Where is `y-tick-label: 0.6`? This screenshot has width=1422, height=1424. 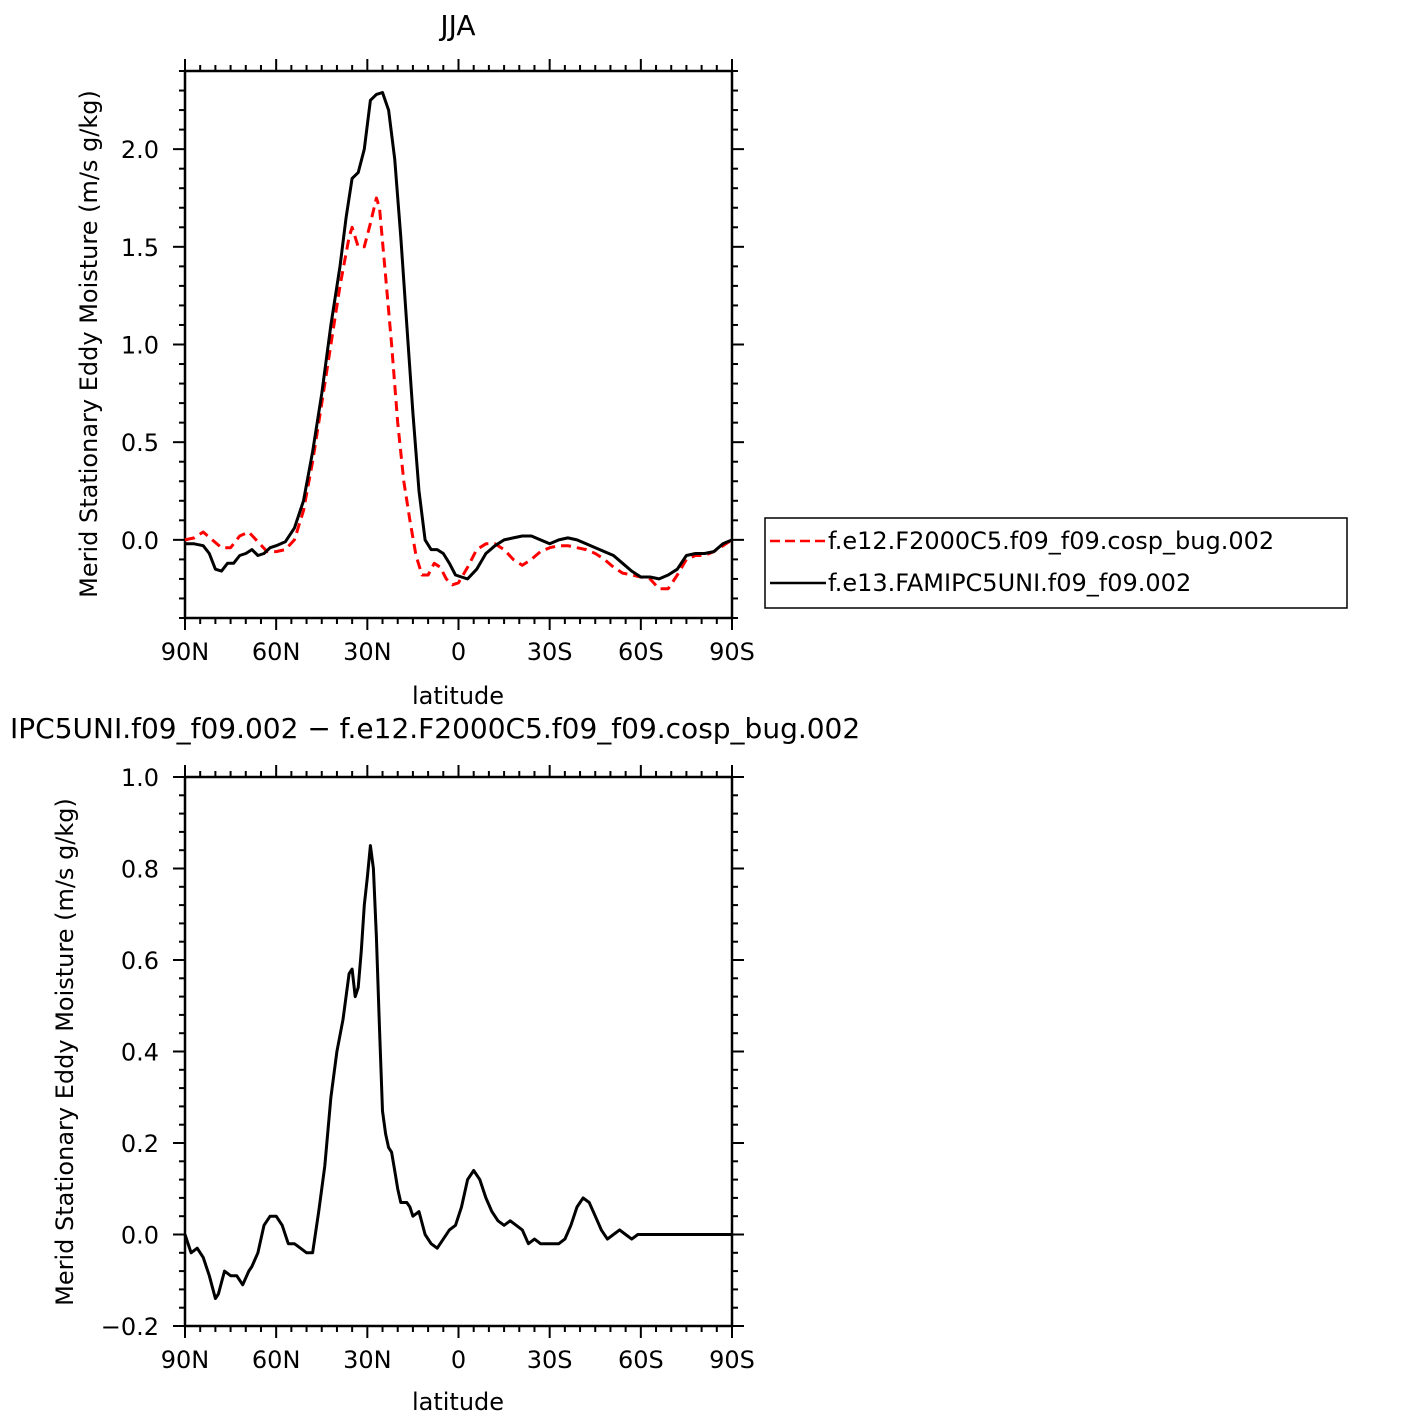 y-tick-label: 0.6 is located at coordinates (140, 961).